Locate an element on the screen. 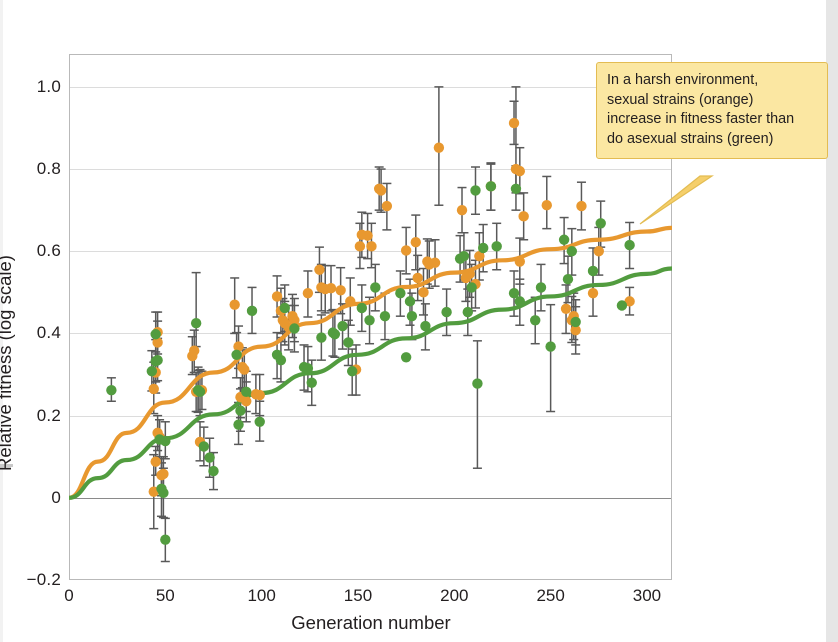  y-tick-label: 1.0 is located at coordinates (48, 86).